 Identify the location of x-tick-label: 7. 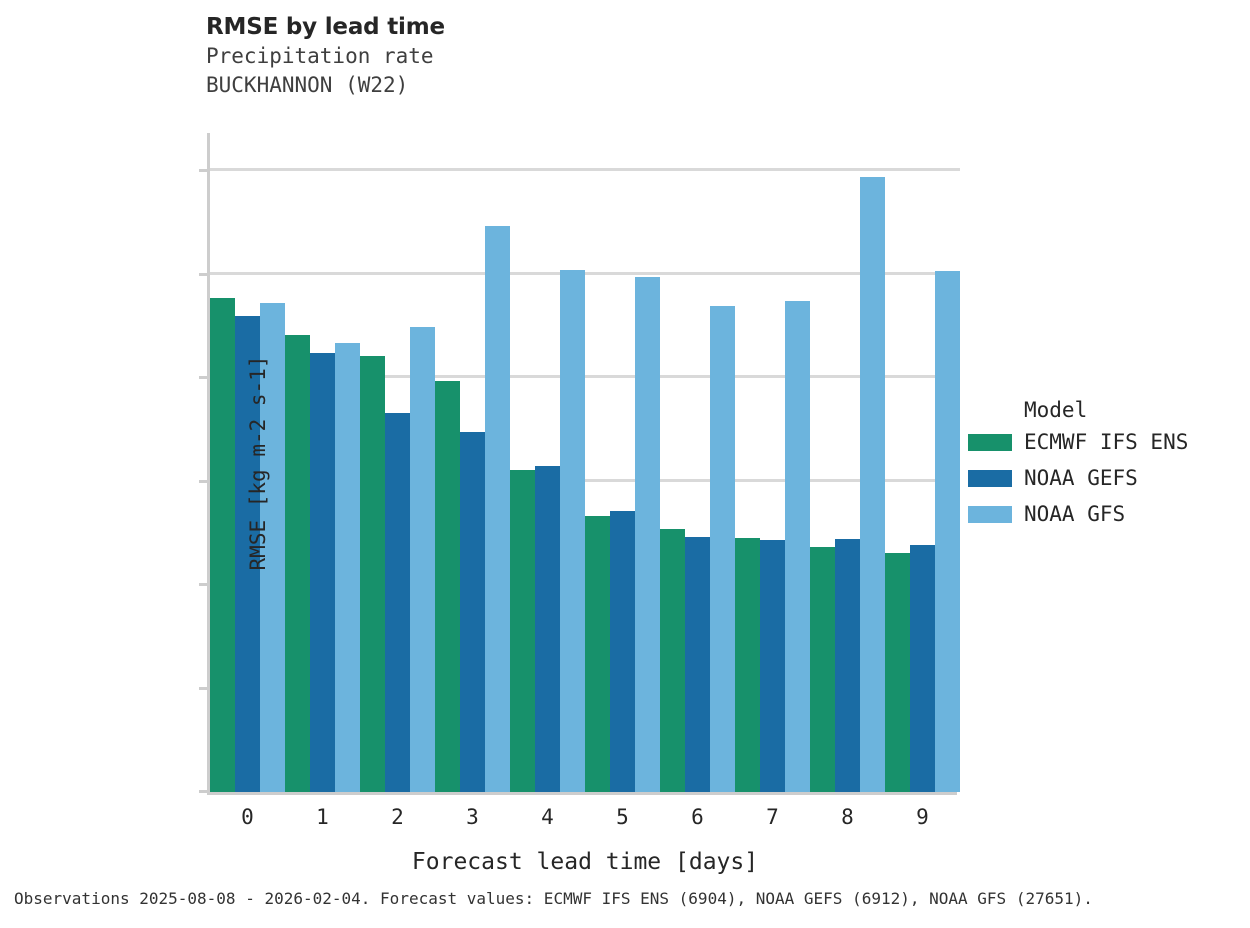
(772, 817).